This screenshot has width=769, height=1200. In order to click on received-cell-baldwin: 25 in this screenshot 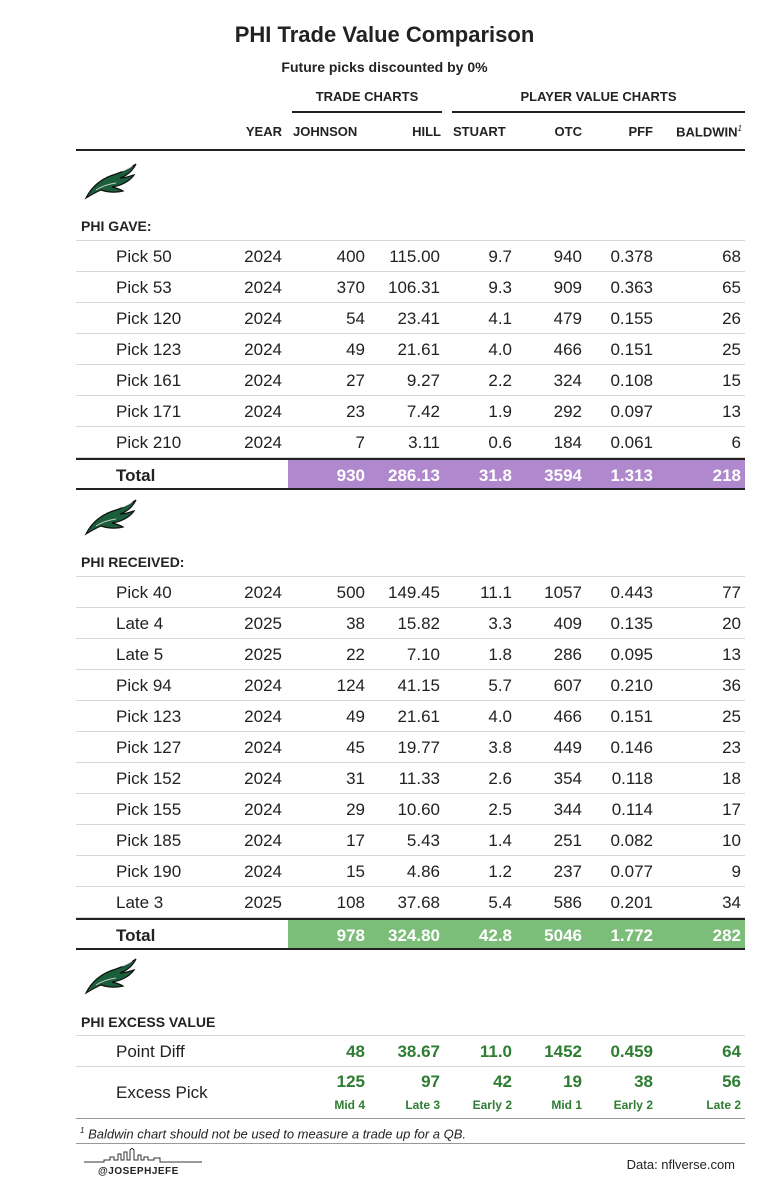, I will do `click(731, 716)`.